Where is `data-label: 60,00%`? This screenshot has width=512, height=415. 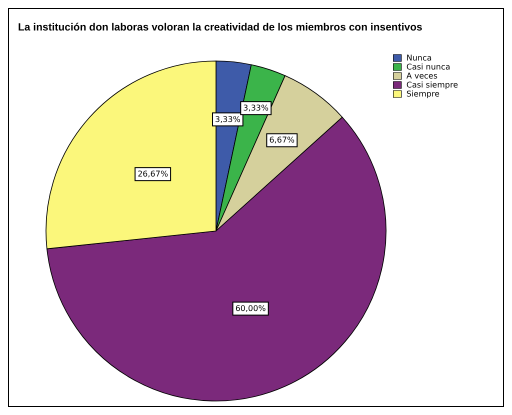 data-label: 60,00% is located at coordinates (250, 309).